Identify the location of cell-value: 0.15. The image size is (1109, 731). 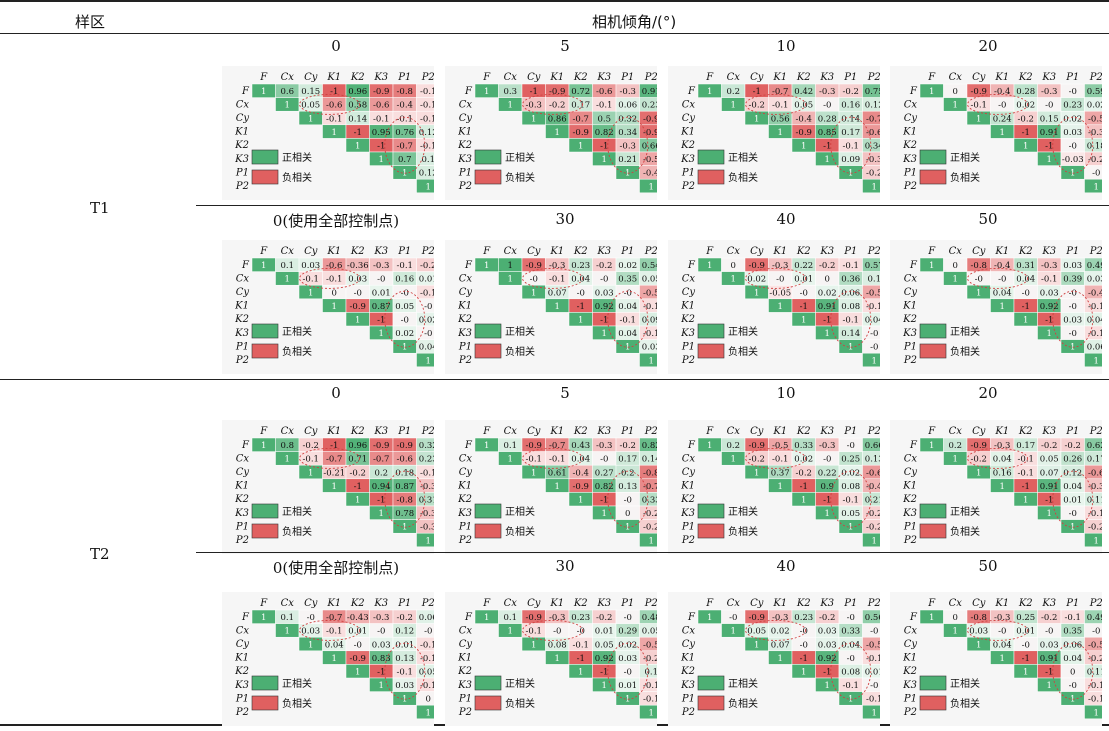
(310, 92).